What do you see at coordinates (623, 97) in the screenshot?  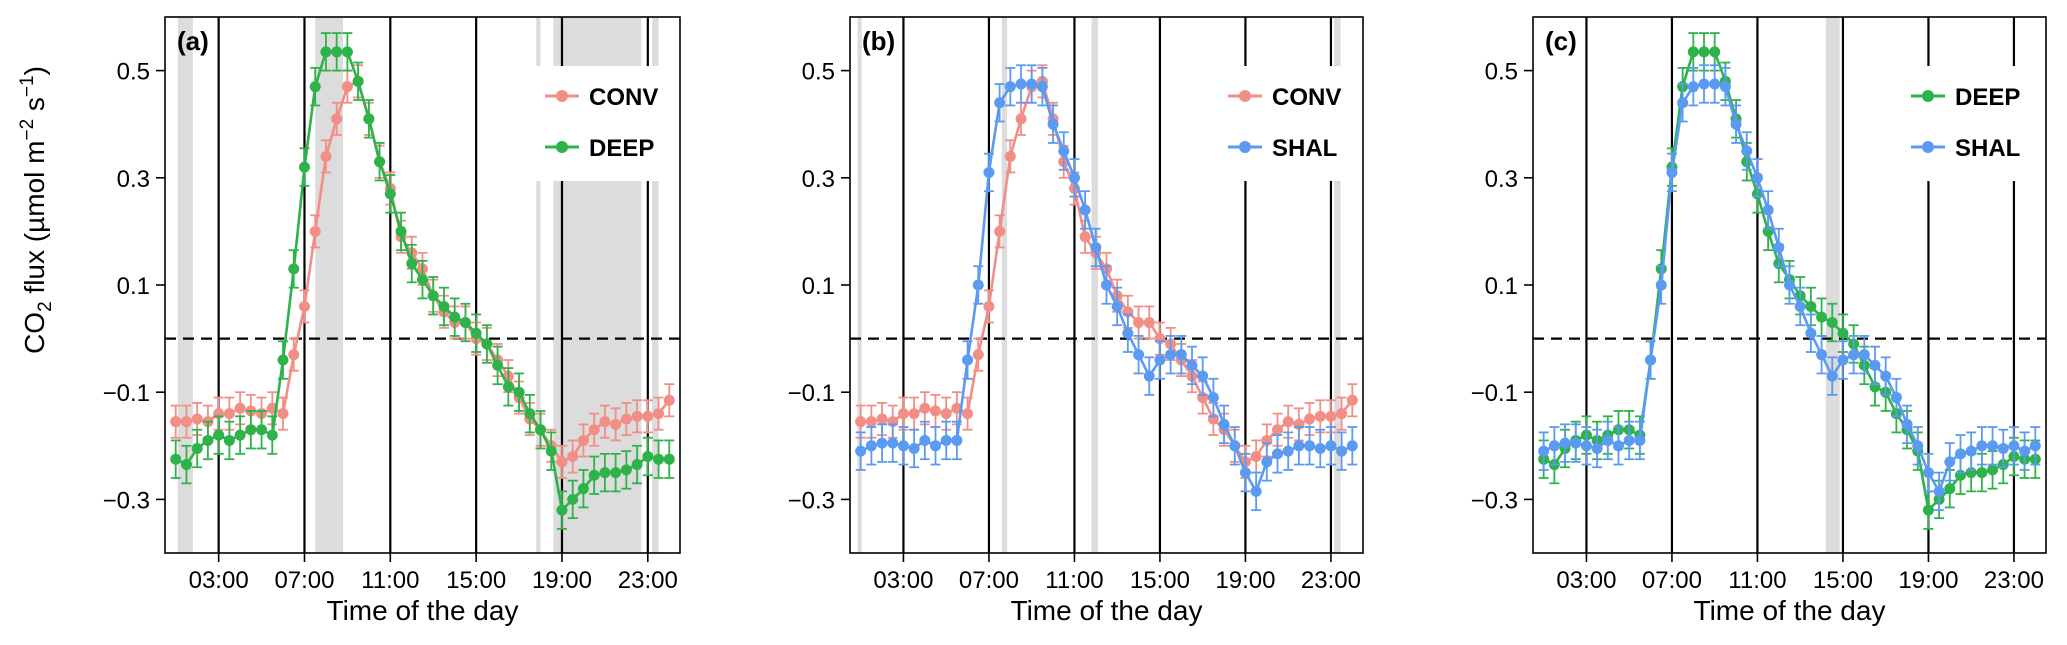 I see `legend-label: CONV` at bounding box center [623, 97].